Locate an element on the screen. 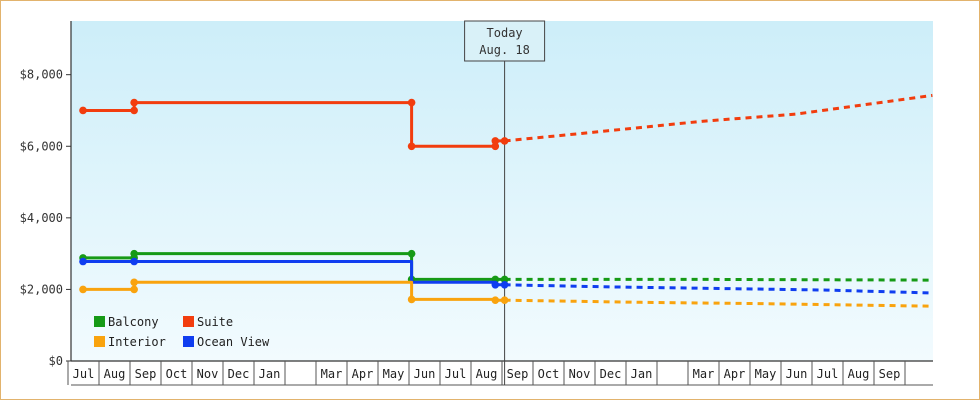 The width and height of the screenshot is (980, 400). y-tick-label: $0 is located at coordinates (56, 361).